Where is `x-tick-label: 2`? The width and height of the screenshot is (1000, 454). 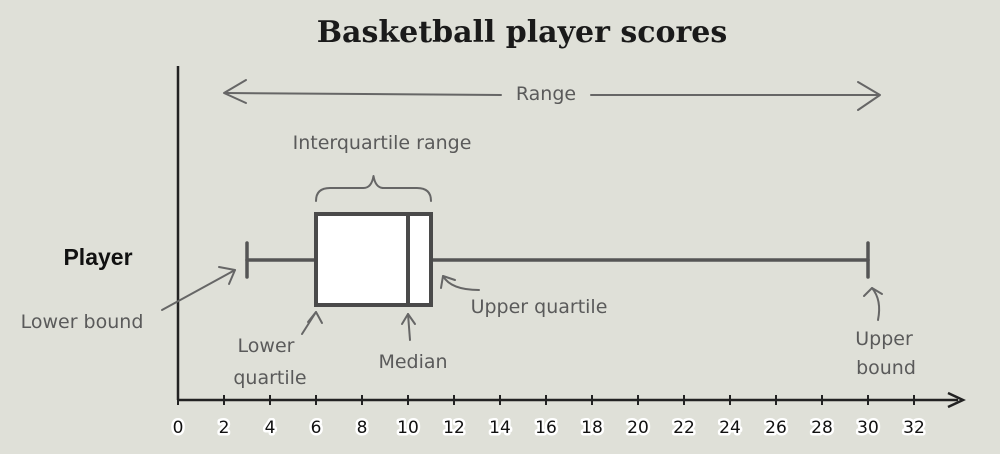 x-tick-label: 2 is located at coordinates (224, 428).